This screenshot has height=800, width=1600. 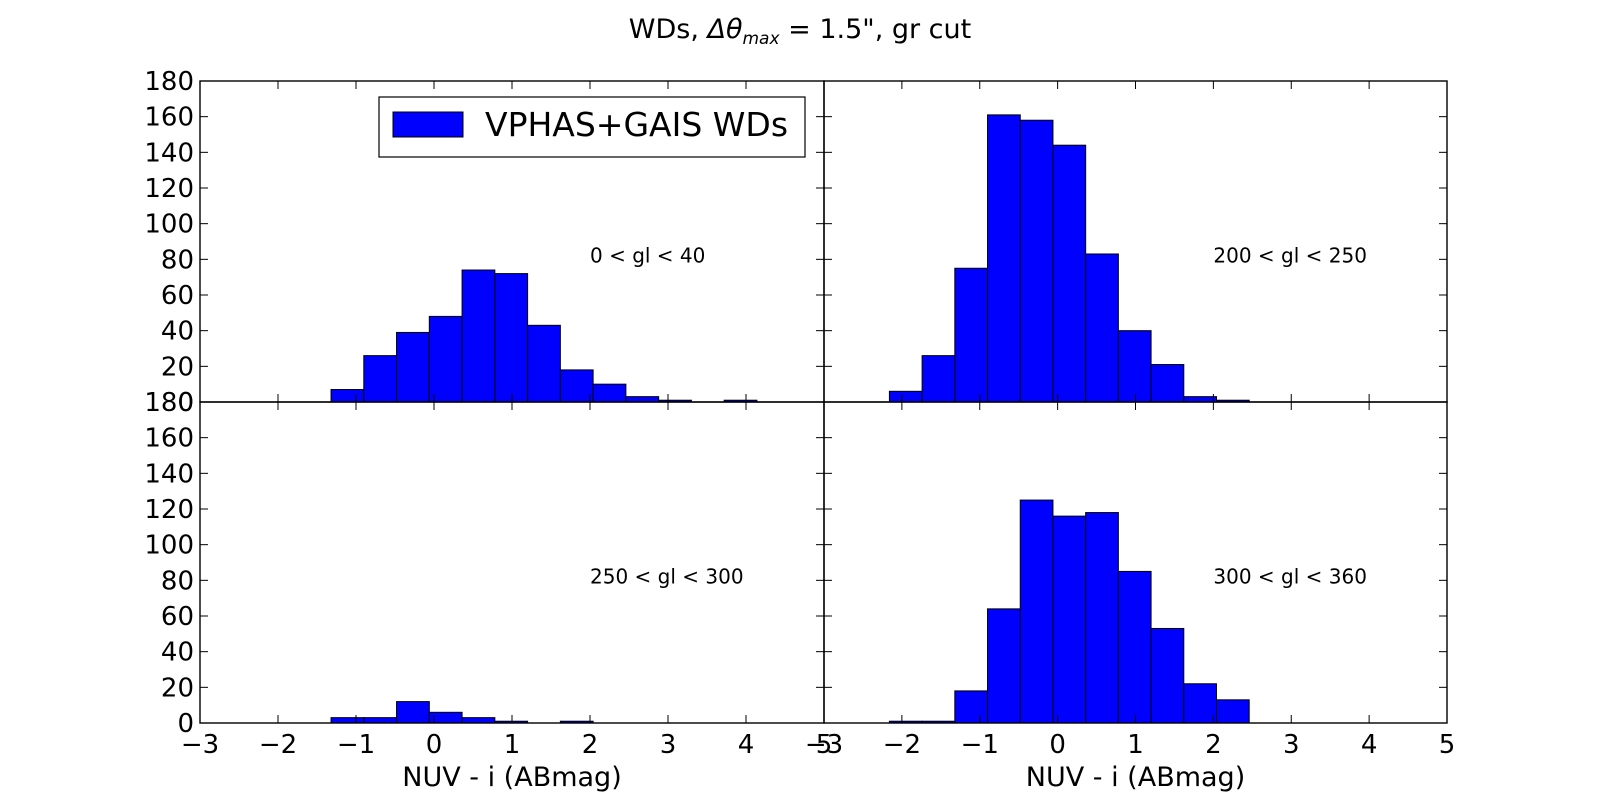 I want to click on title-prefix: WDs,, so click(x=668, y=29).